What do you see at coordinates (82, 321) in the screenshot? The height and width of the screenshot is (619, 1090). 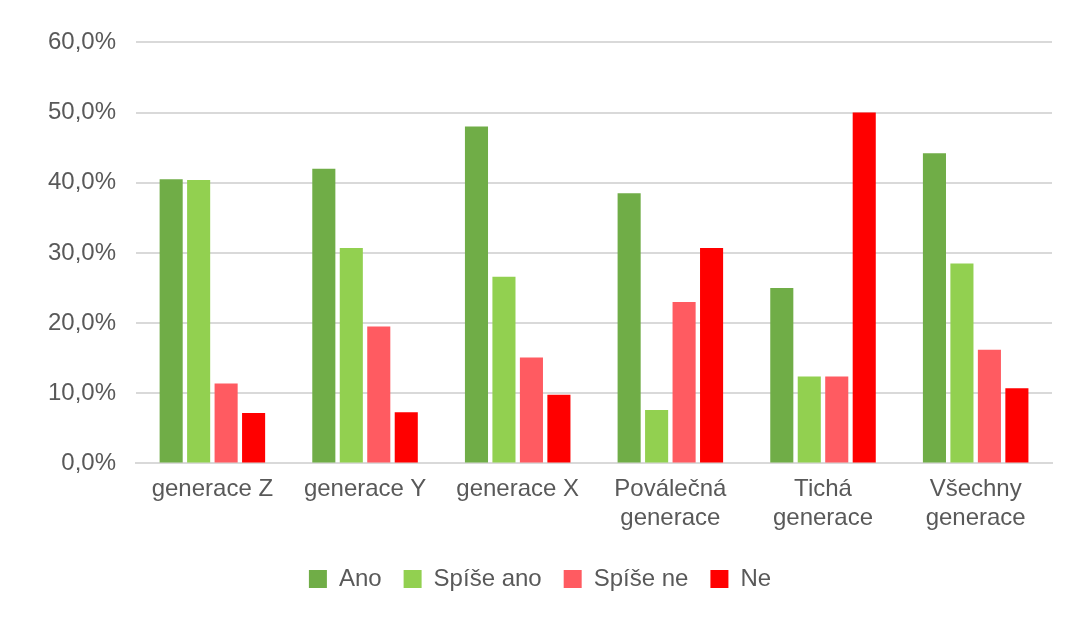 I see `y-tick-label: 20,0%` at bounding box center [82, 321].